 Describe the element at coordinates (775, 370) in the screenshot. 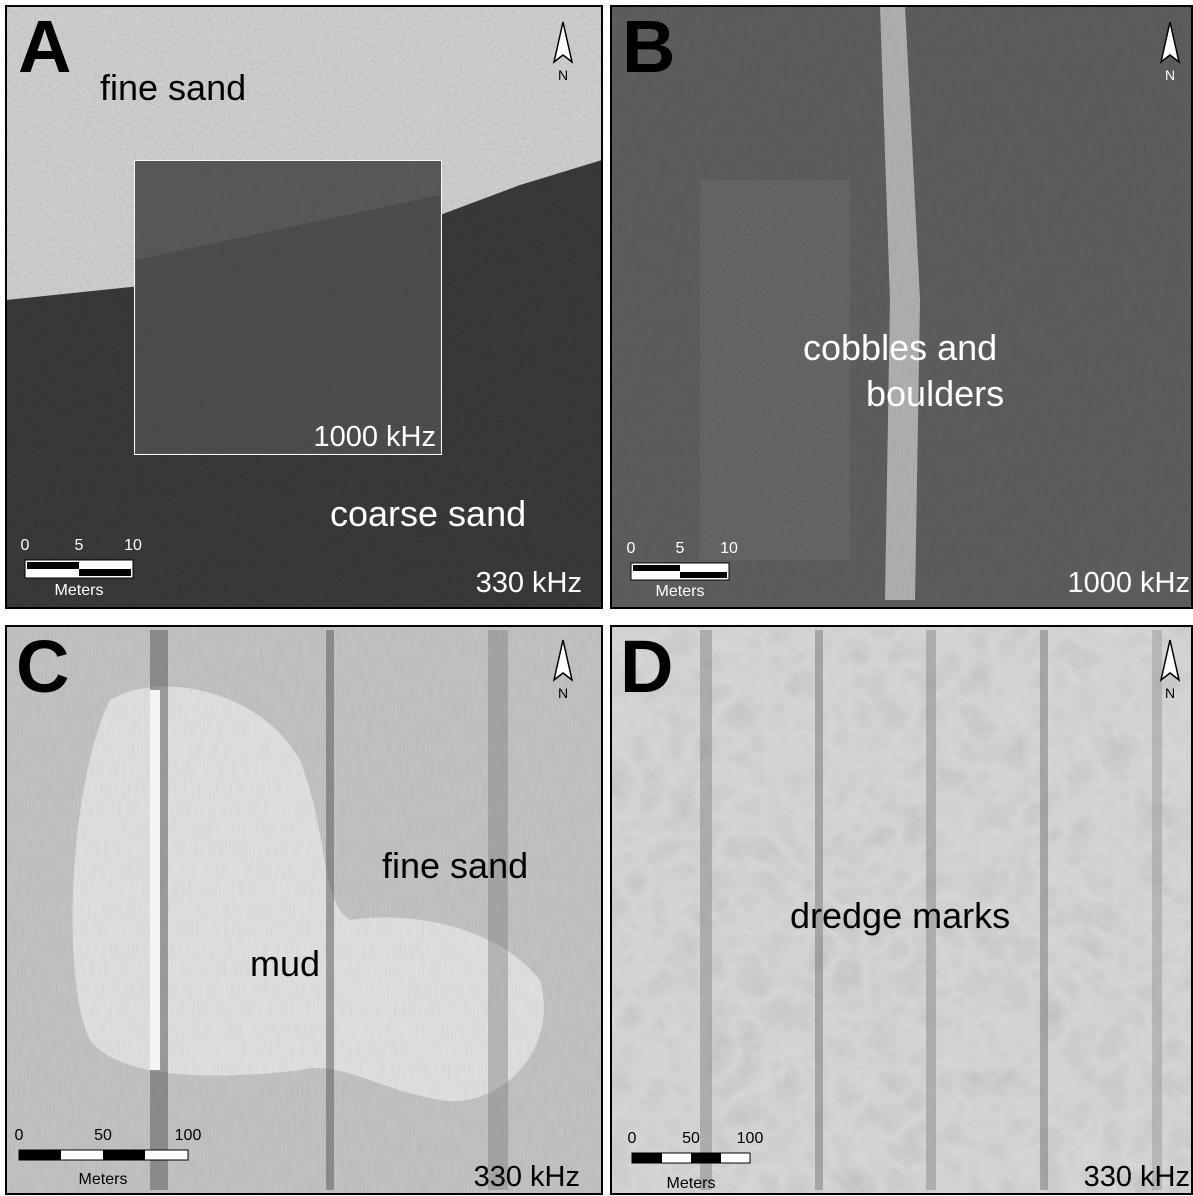

I see `boulder-field` at that location.